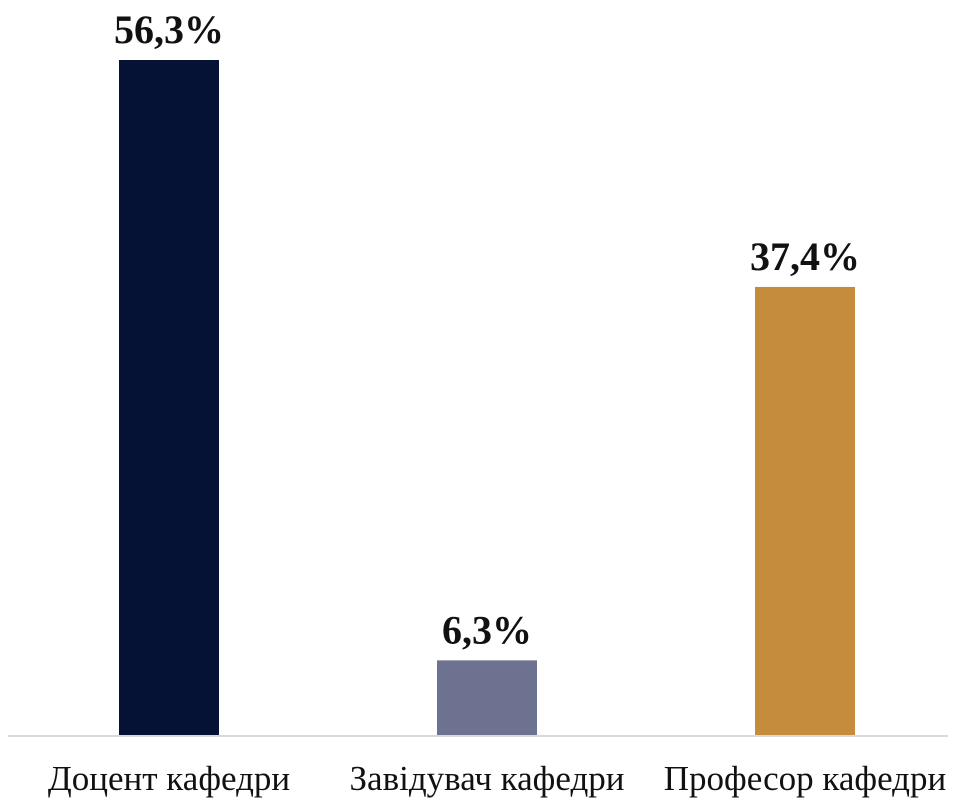 The width and height of the screenshot is (959, 800). I want to click on category-label-2: Завідувач кафедри, so click(487, 778).